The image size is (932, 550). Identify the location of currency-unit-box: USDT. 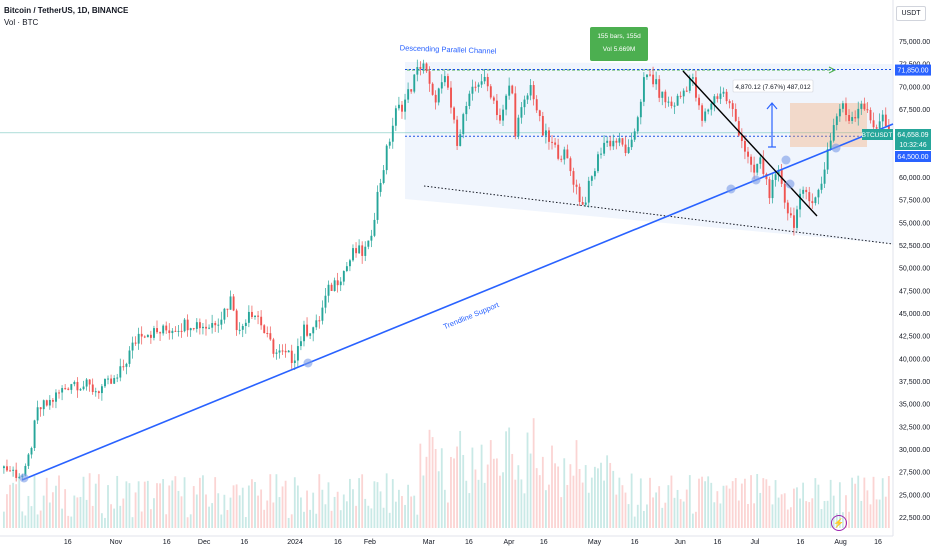
(911, 13).